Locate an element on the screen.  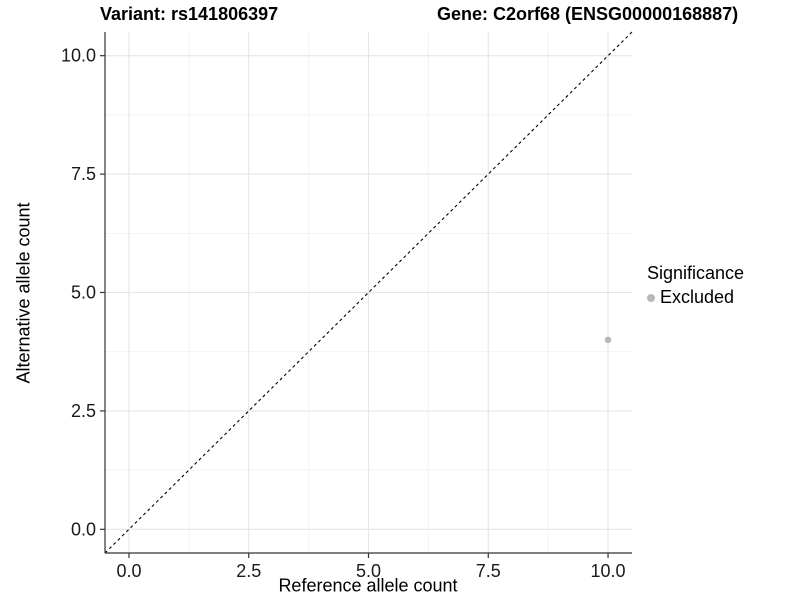
y-tick-label: 10.0 is located at coordinates (78, 56).